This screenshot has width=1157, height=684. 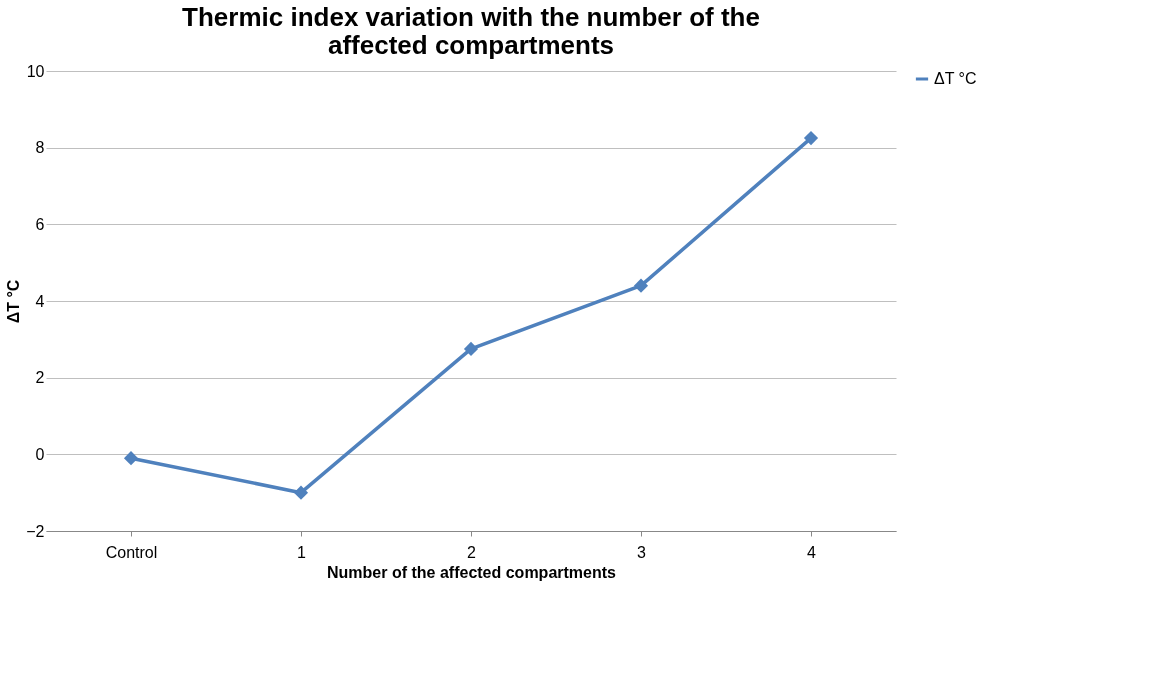 I want to click on x-tick-label: 1, so click(x=302, y=552).